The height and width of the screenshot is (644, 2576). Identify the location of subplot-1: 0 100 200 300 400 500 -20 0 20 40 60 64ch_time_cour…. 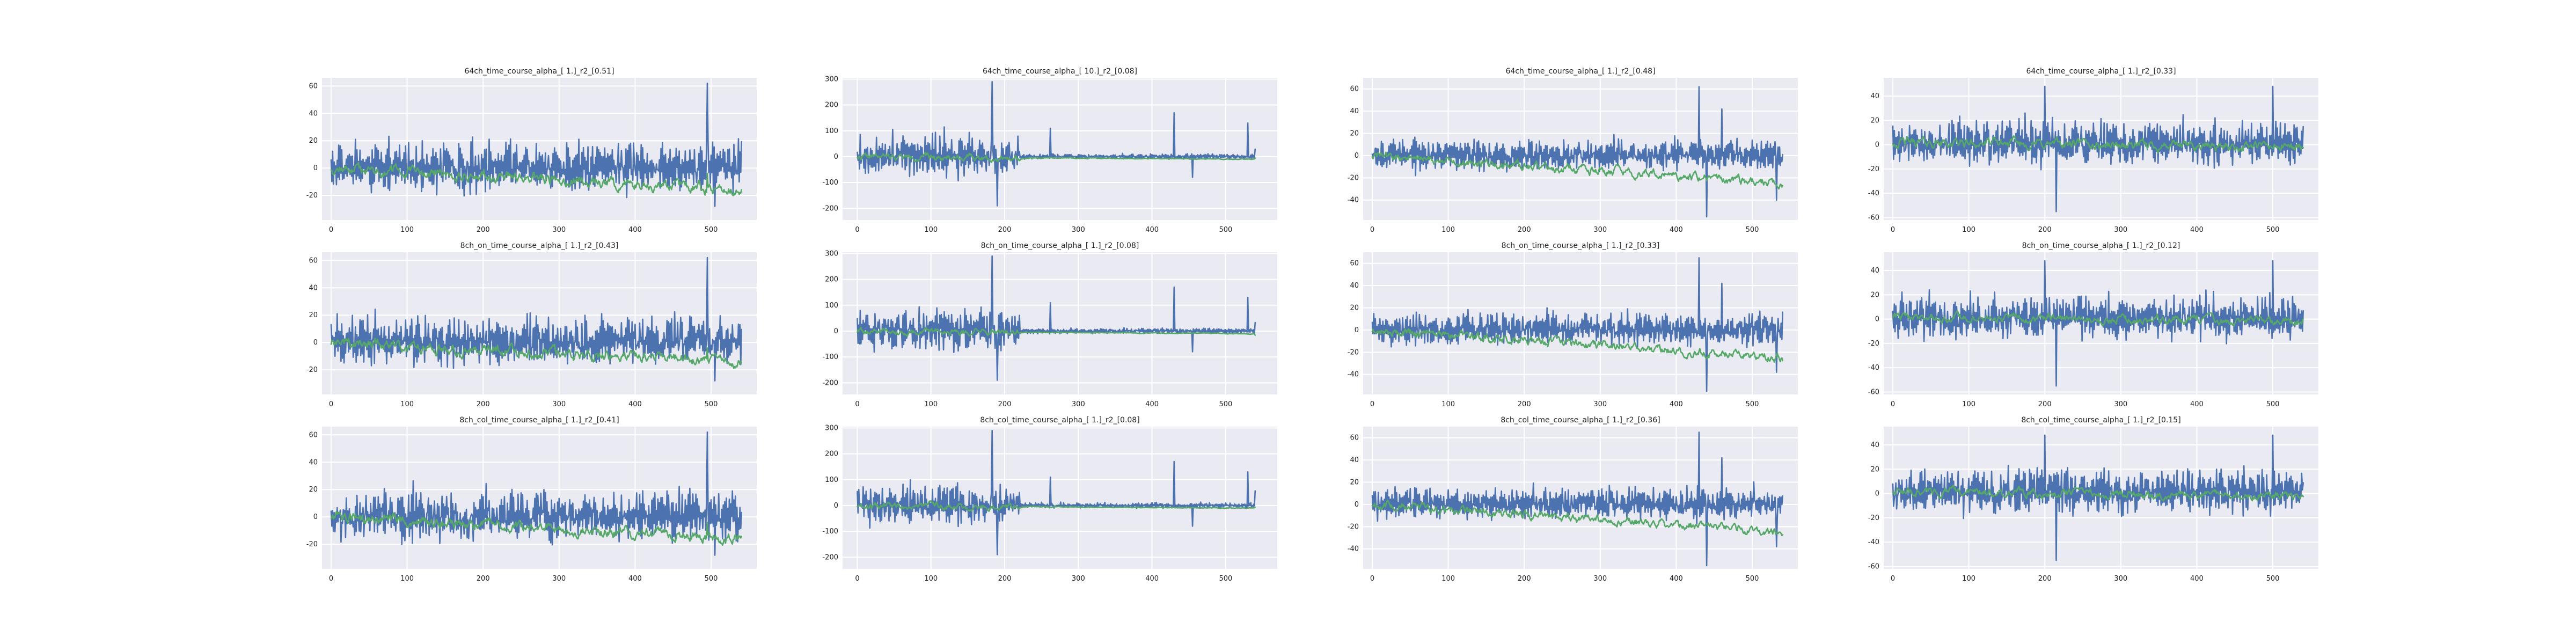
(531, 150).